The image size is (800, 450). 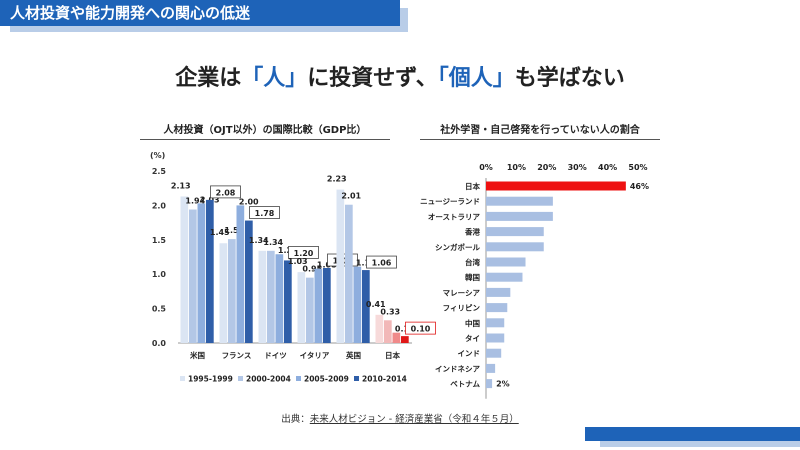 What do you see at coordinates (159, 309) in the screenshot?
I see `y-tick-label: 0.5` at bounding box center [159, 309].